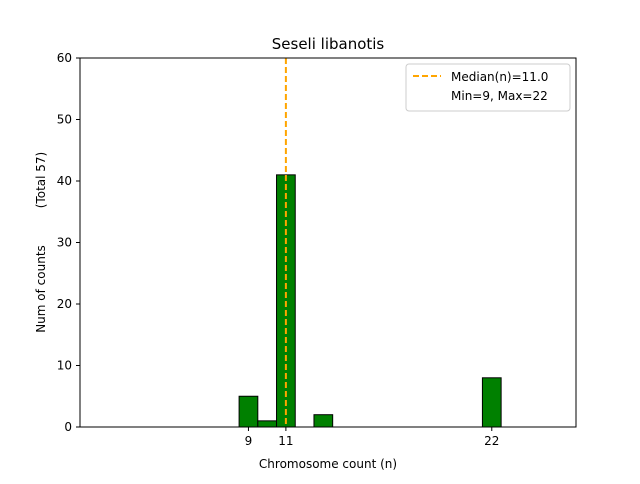  I want to click on x-tick-label: 9, so click(249, 441).